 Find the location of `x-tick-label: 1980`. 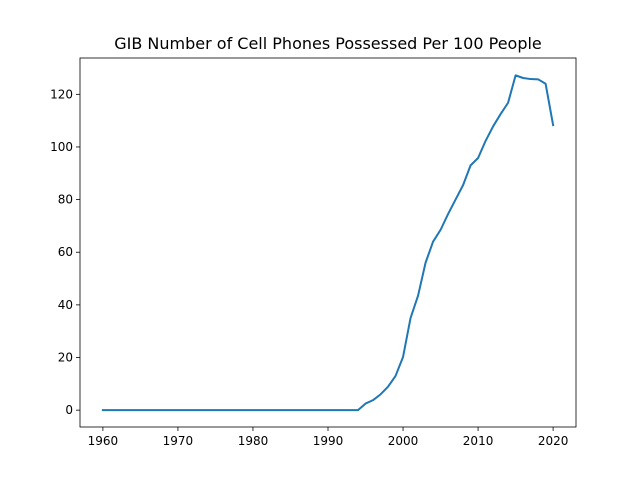

x-tick-label: 1980 is located at coordinates (253, 441).